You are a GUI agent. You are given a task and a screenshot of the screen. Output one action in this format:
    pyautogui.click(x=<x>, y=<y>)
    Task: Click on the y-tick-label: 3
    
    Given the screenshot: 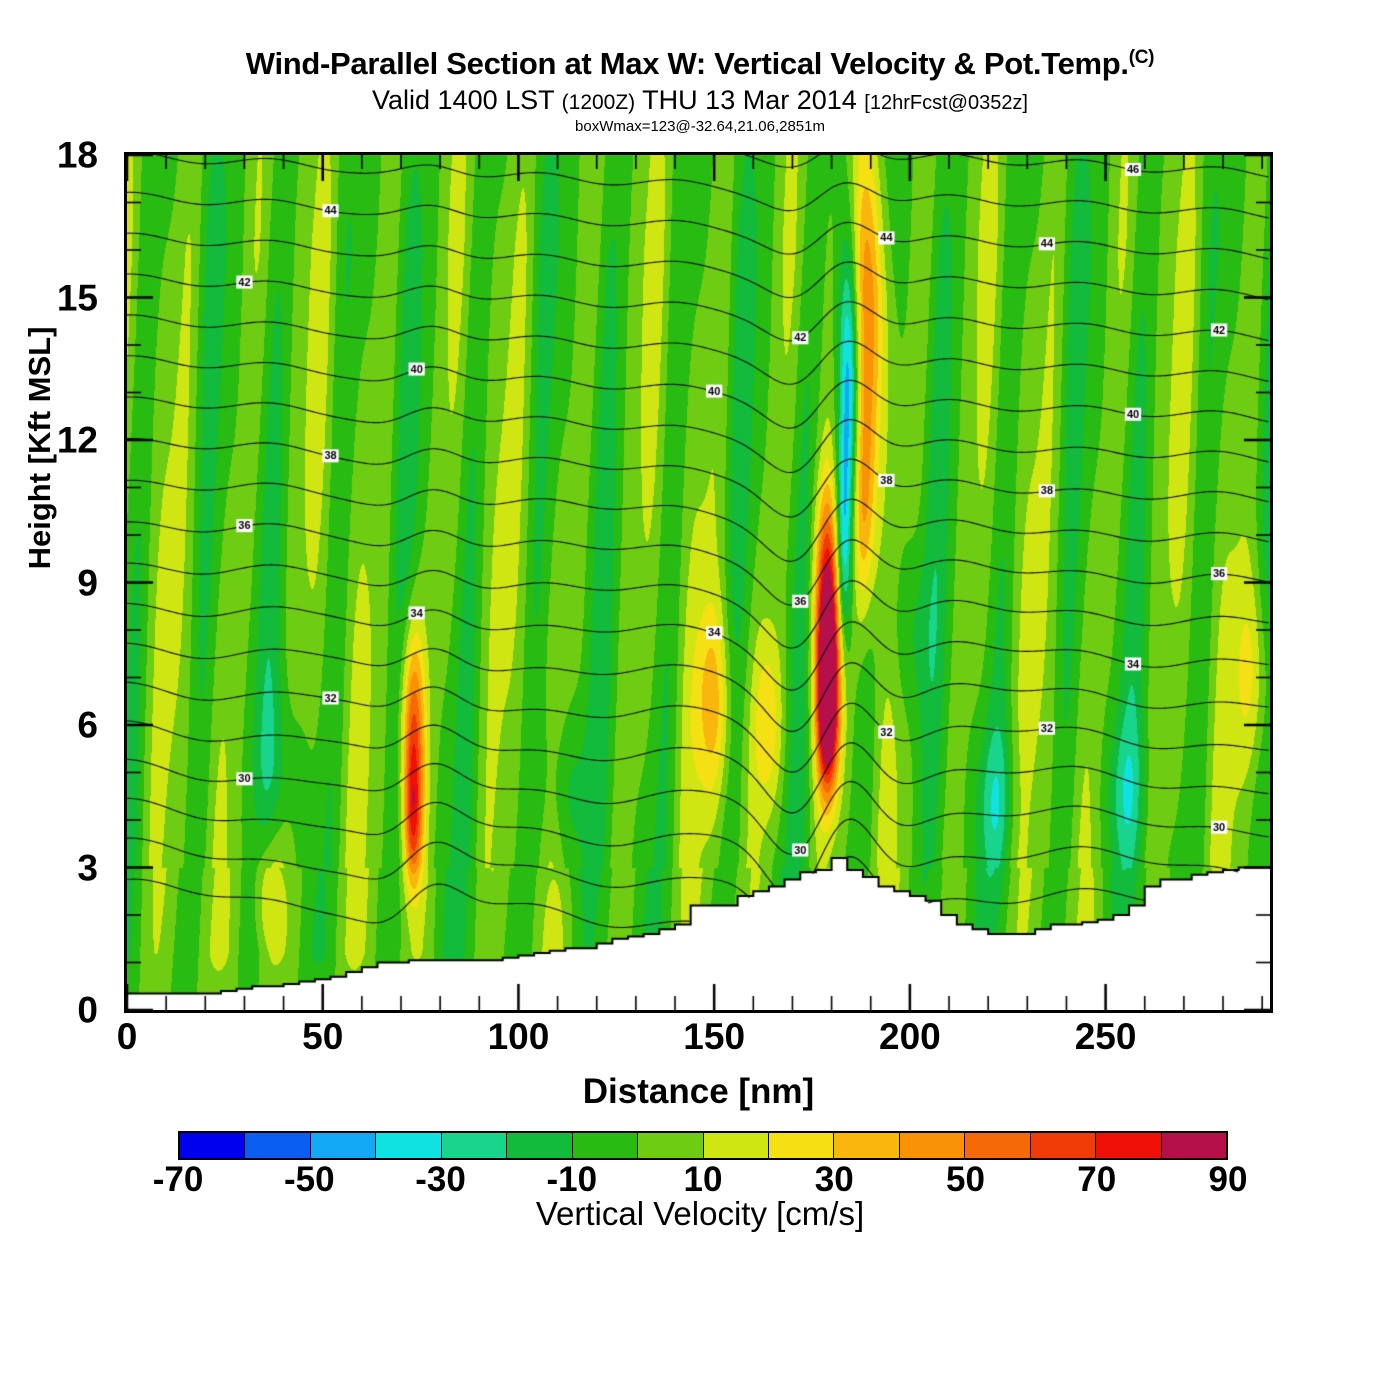 What is the action you would take?
    pyautogui.click(x=87, y=867)
    